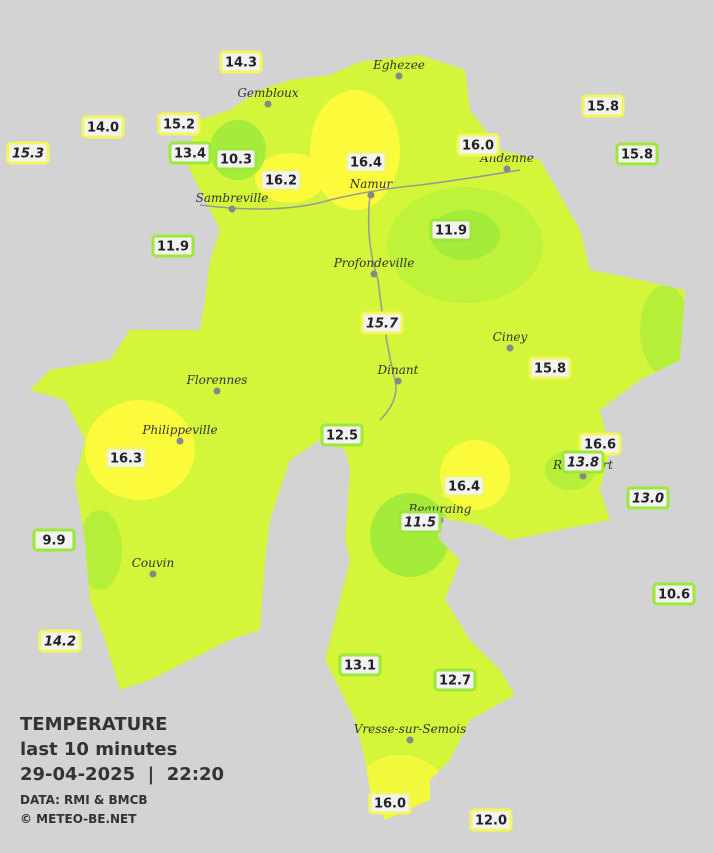 The image size is (713, 853). I want to click on station: 10.3, so click(236, 159).